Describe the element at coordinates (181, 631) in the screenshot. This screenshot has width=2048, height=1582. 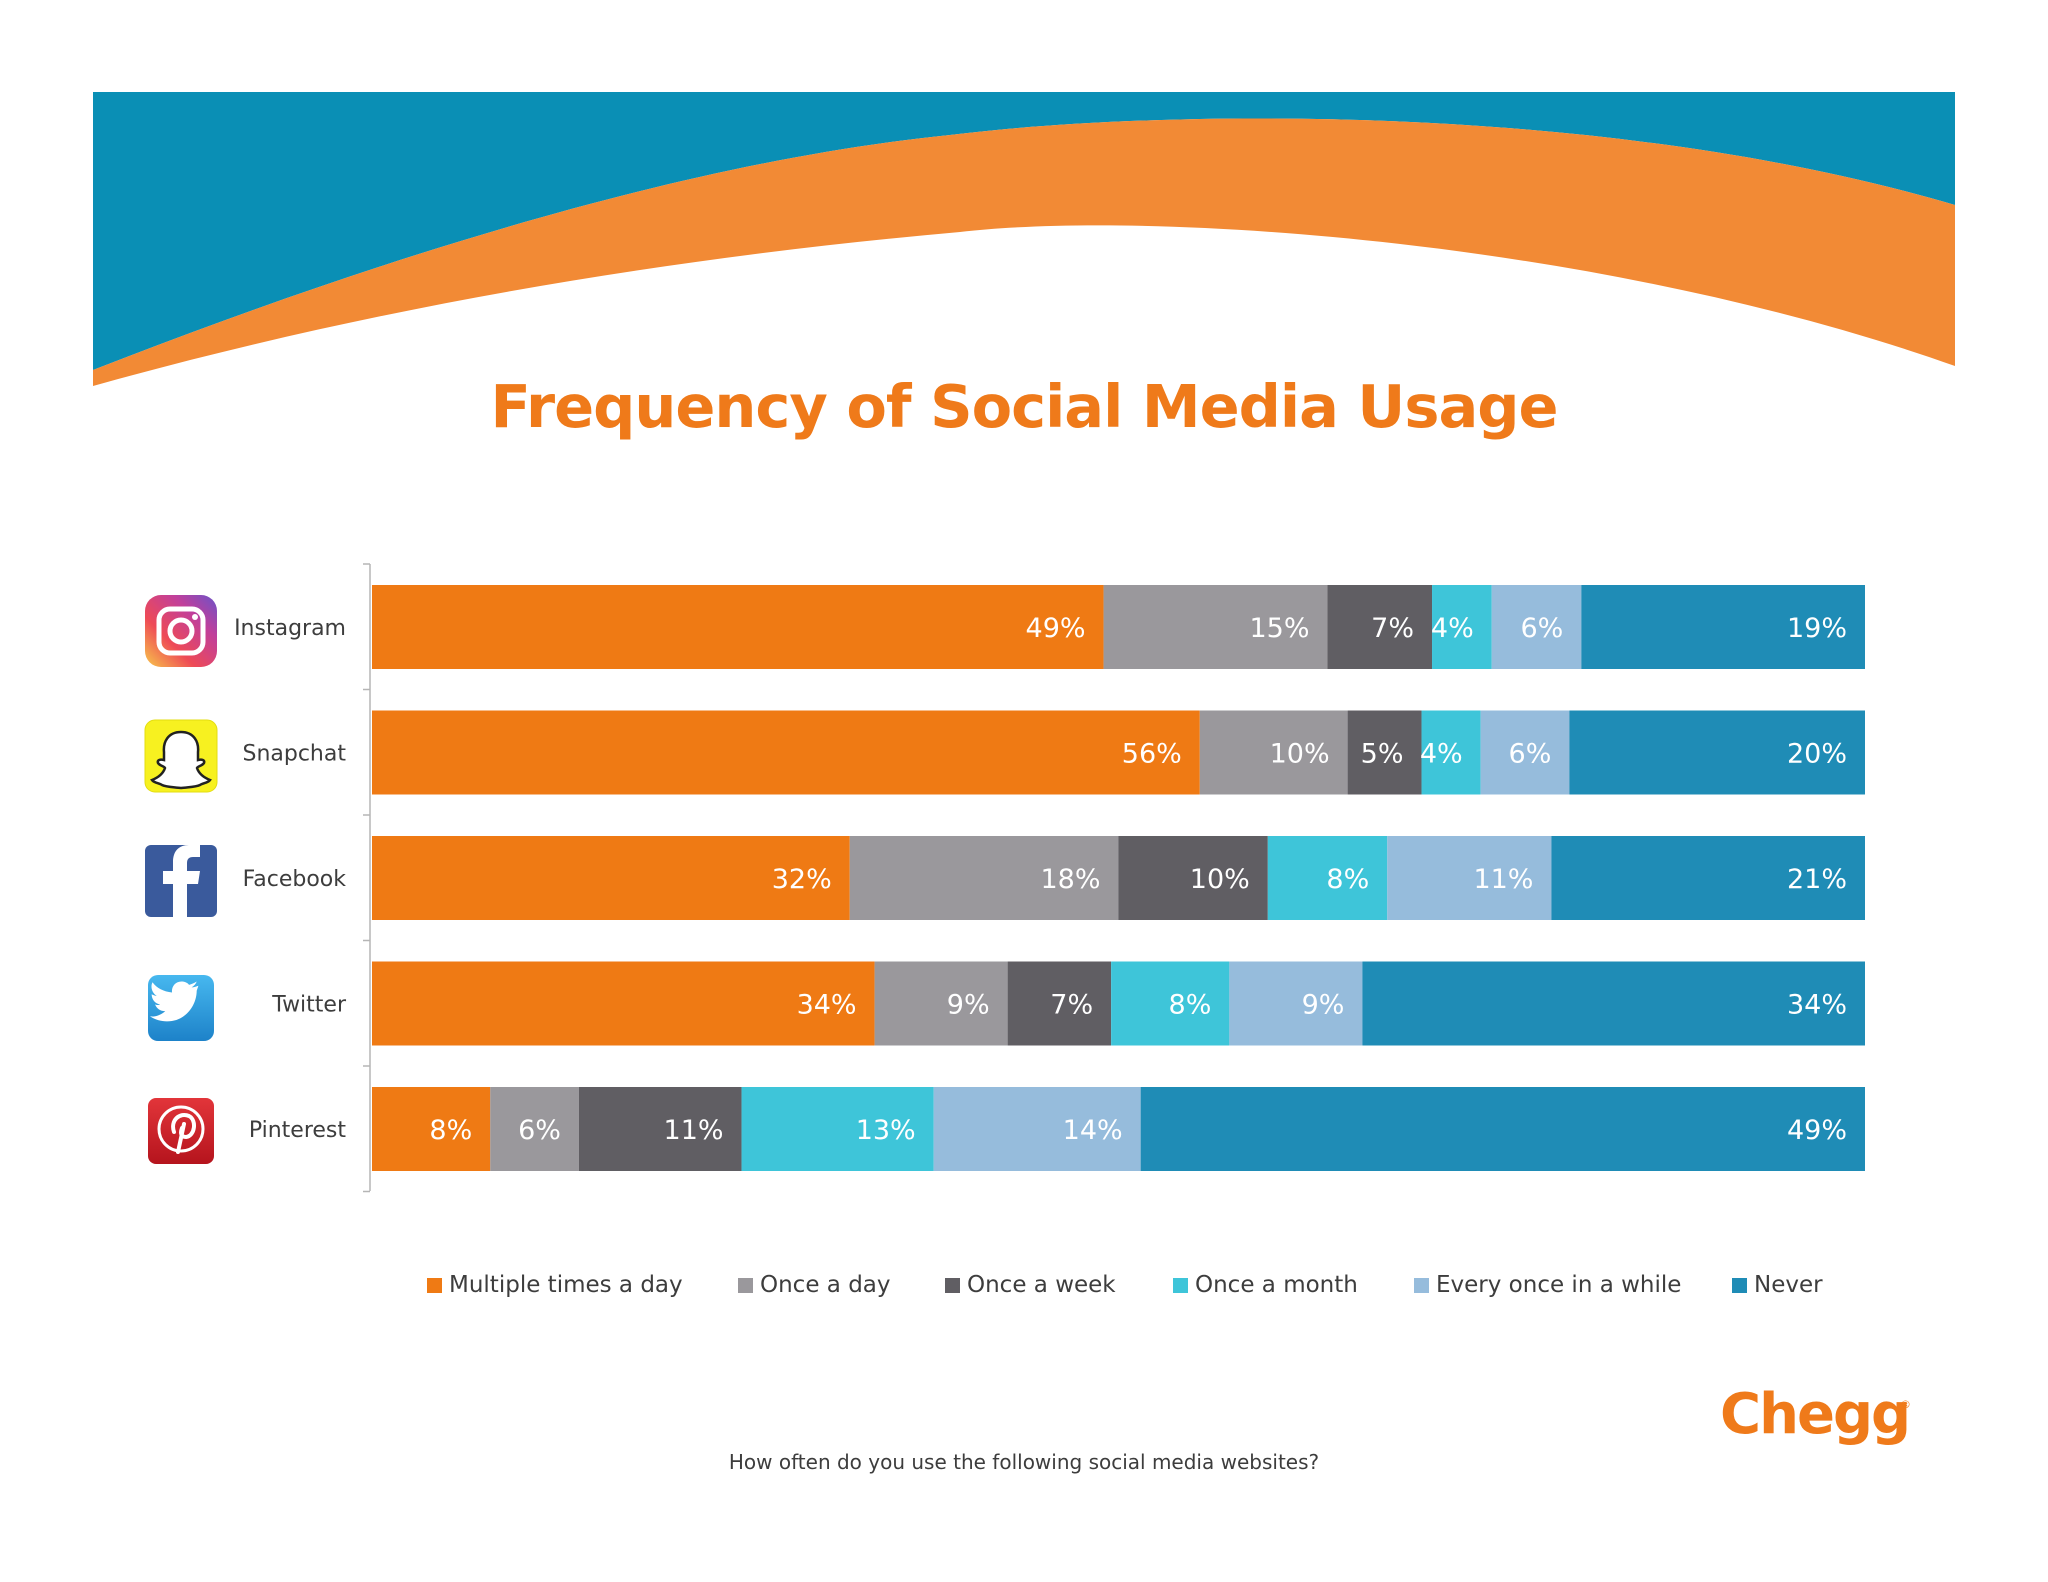
I see `instagram-icon` at that location.